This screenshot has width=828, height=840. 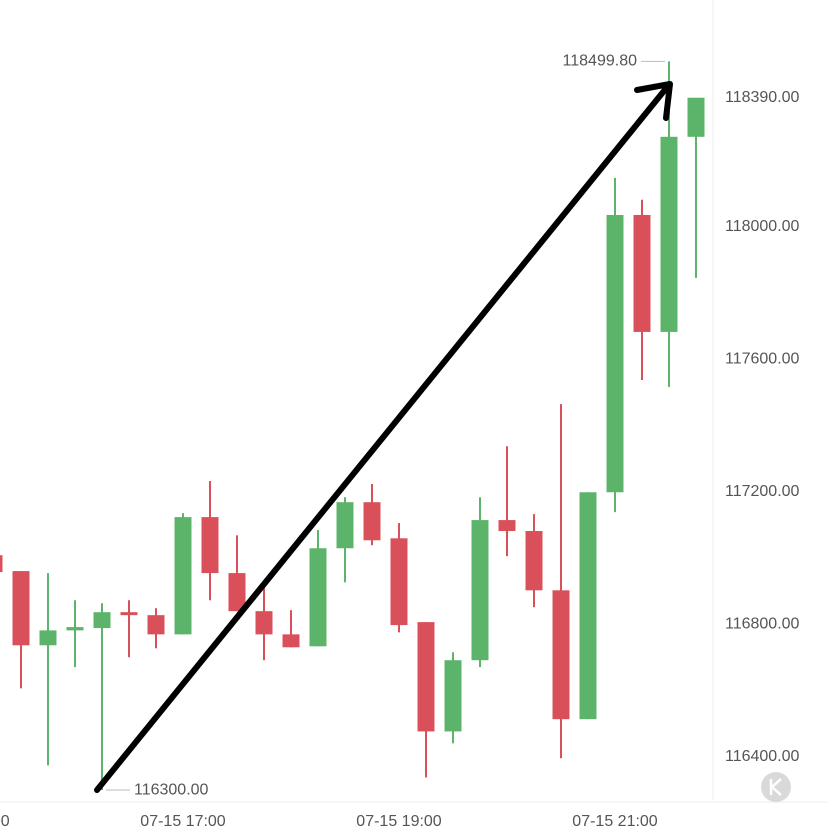 I want to click on arrow-head, so click(x=653, y=101).